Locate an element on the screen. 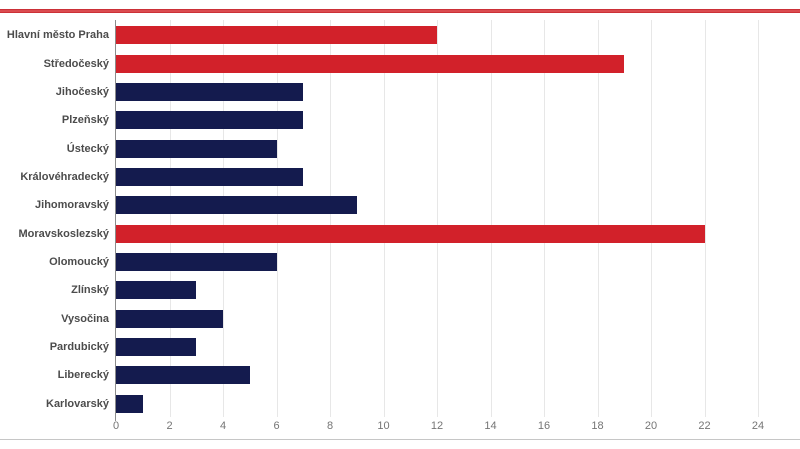 Image resolution: width=800 pixels, height=449 pixels. bar-row: Jihočeský is located at coordinates (400, 91).